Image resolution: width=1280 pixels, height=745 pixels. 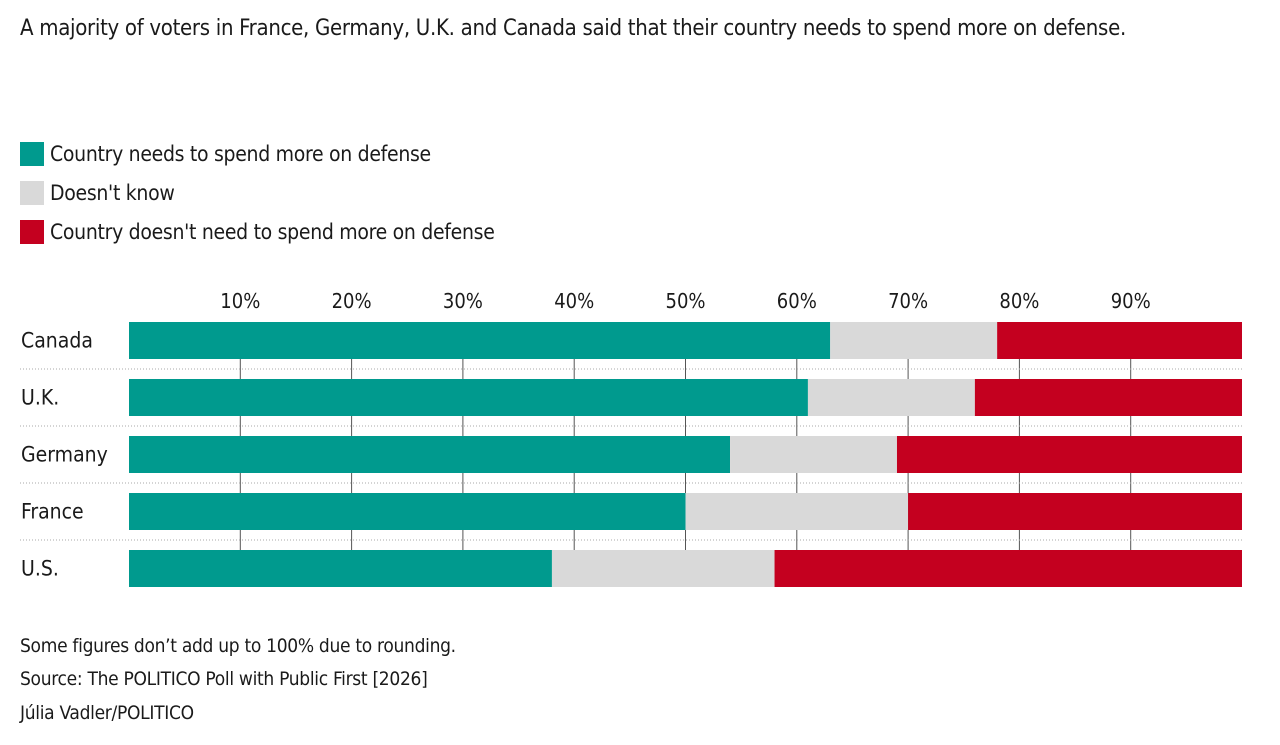 I want to click on category-label: Canada, so click(x=57, y=341).